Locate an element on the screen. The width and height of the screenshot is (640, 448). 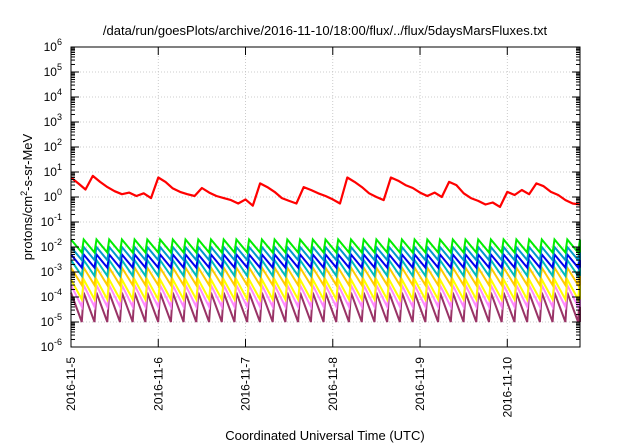
y-tick-label: 10⁻⁶ is located at coordinates (51, 345).